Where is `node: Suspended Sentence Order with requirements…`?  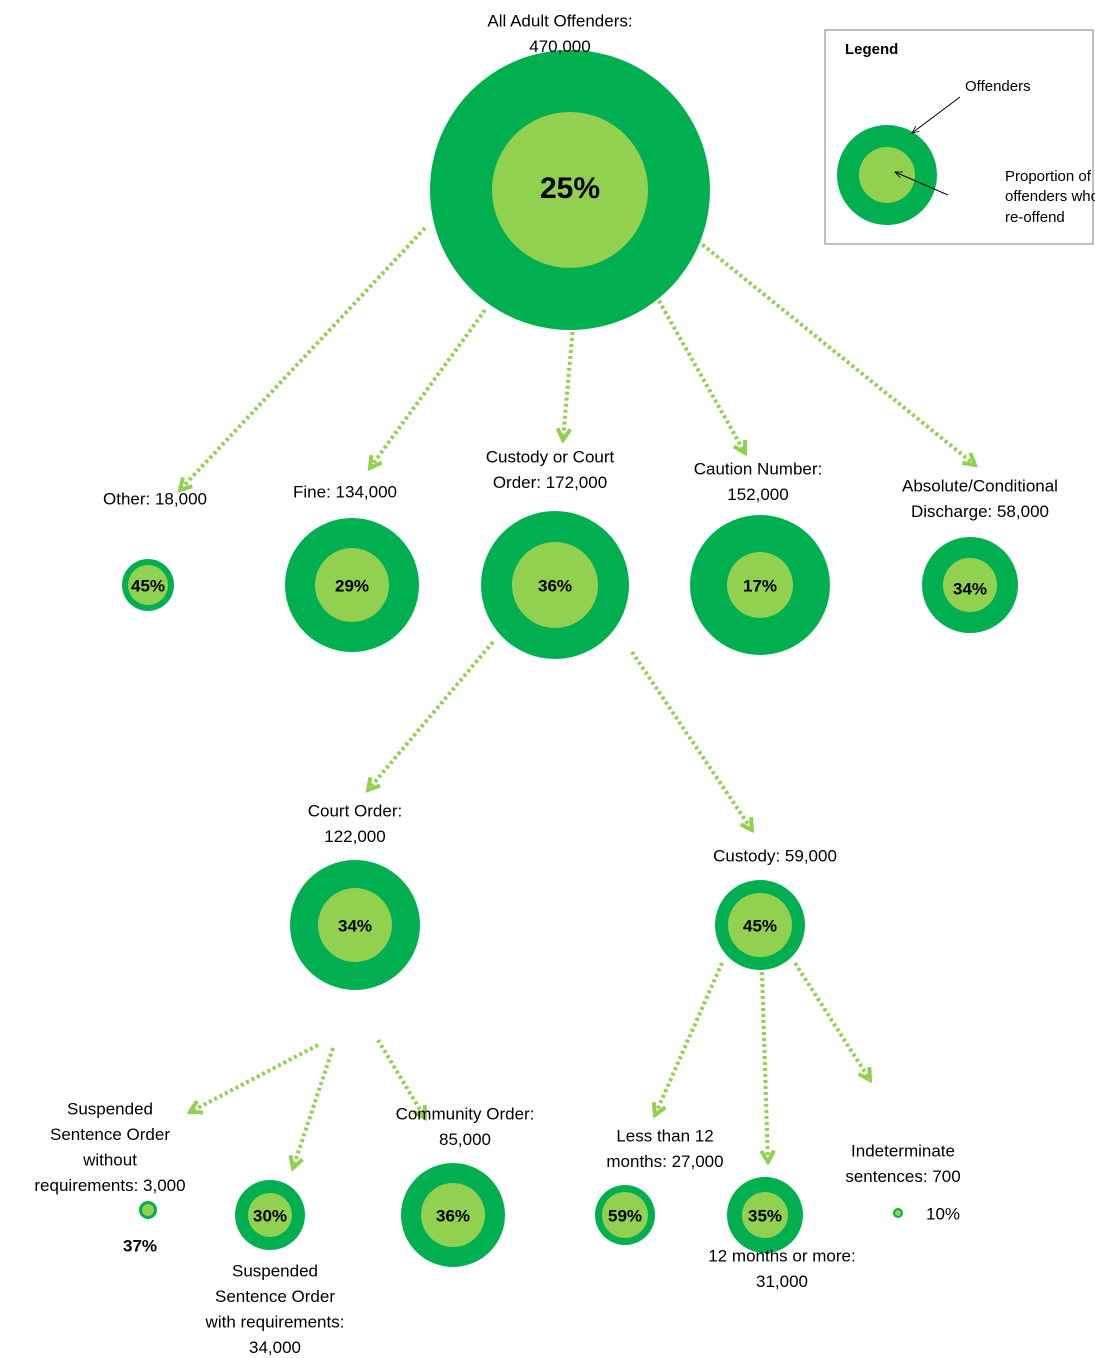 node: Suspended Sentence Order with requirements… is located at coordinates (275, 1268).